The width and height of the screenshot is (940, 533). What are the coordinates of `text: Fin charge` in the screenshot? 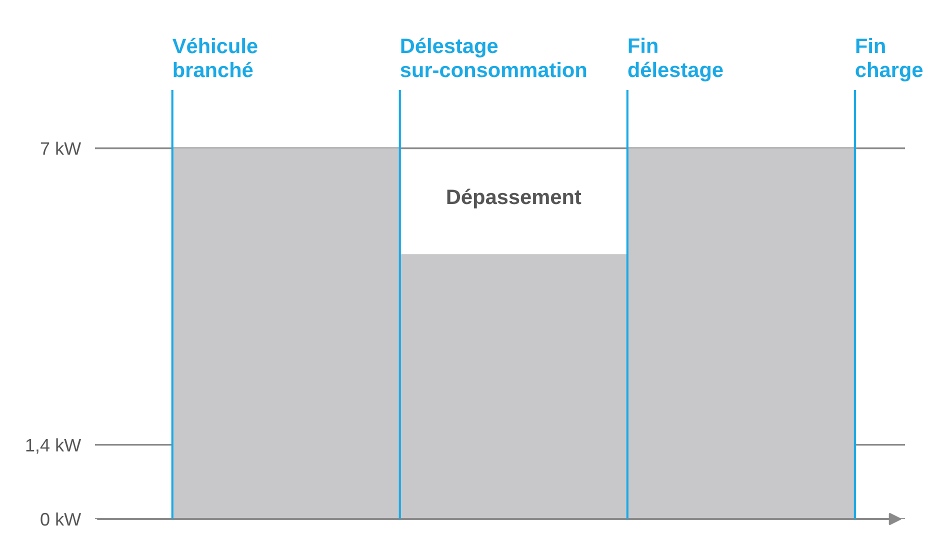 It's located at (889, 60).